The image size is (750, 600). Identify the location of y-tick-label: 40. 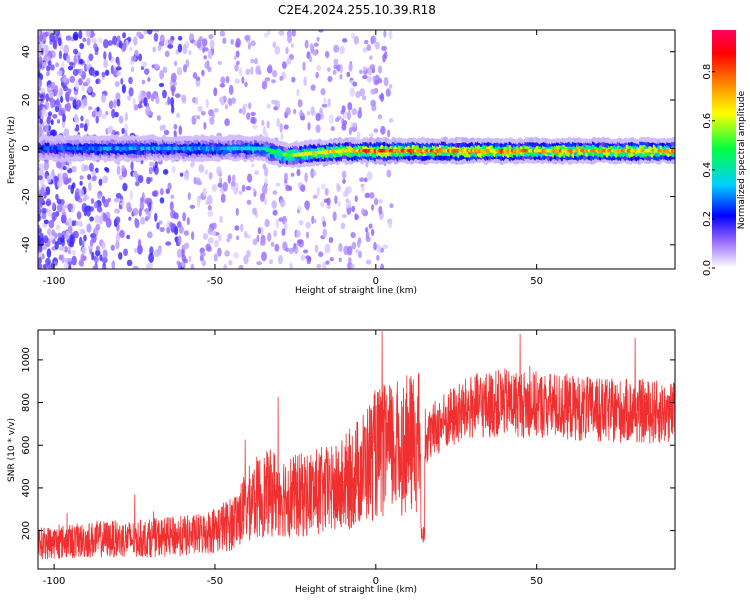
(26, 51).